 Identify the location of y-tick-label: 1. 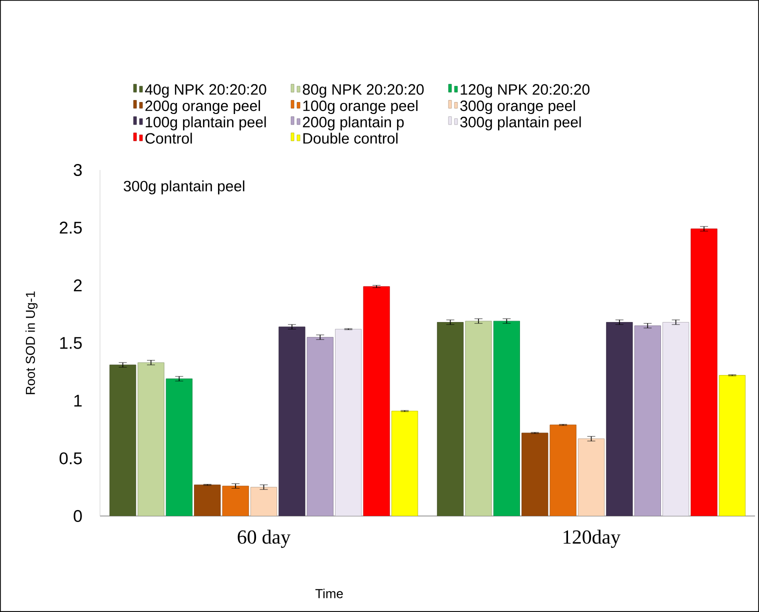
(78, 400).